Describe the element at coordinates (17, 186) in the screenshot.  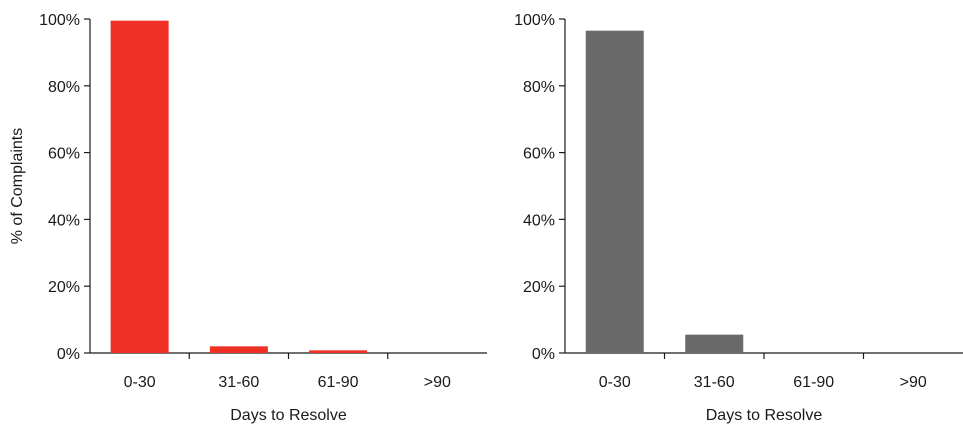
I see `y-axis-title: % of Complaints` at that location.